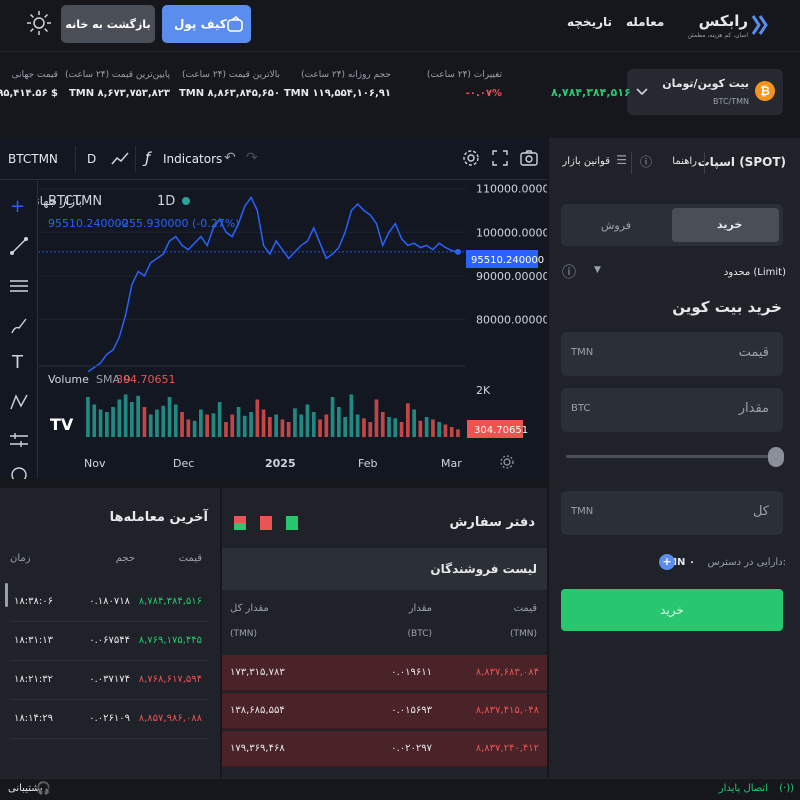  Describe the element at coordinates (725, 225) in the screenshot. I see `buy-tab: خرید` at that location.